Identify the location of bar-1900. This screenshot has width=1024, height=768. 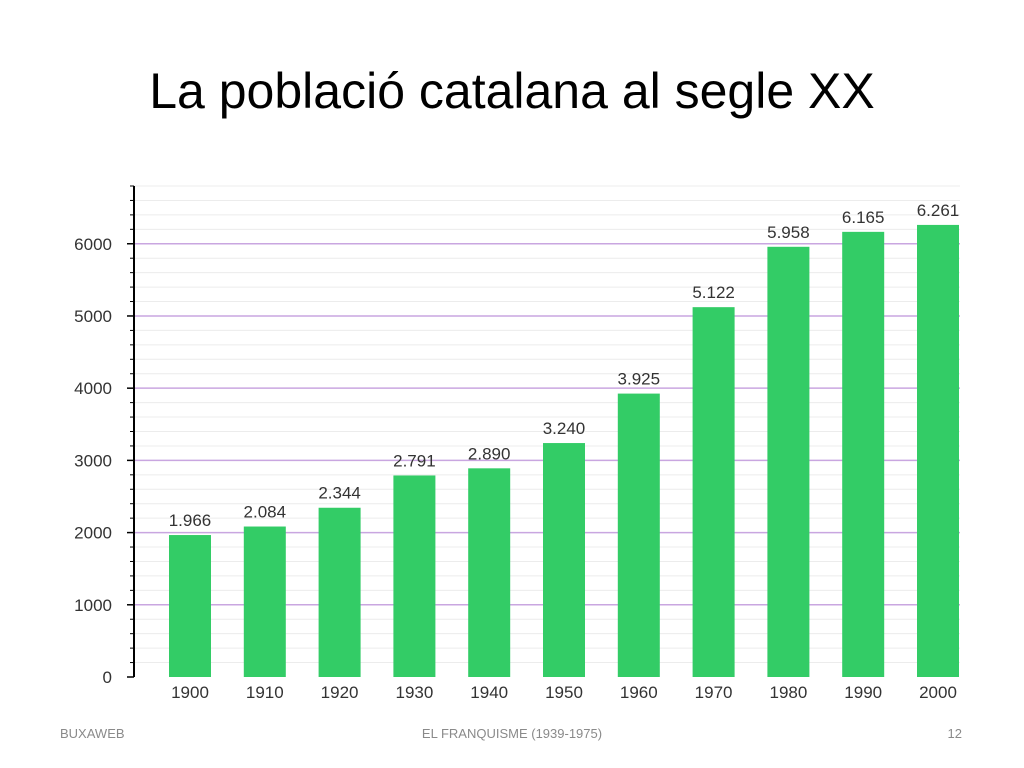
(190, 606).